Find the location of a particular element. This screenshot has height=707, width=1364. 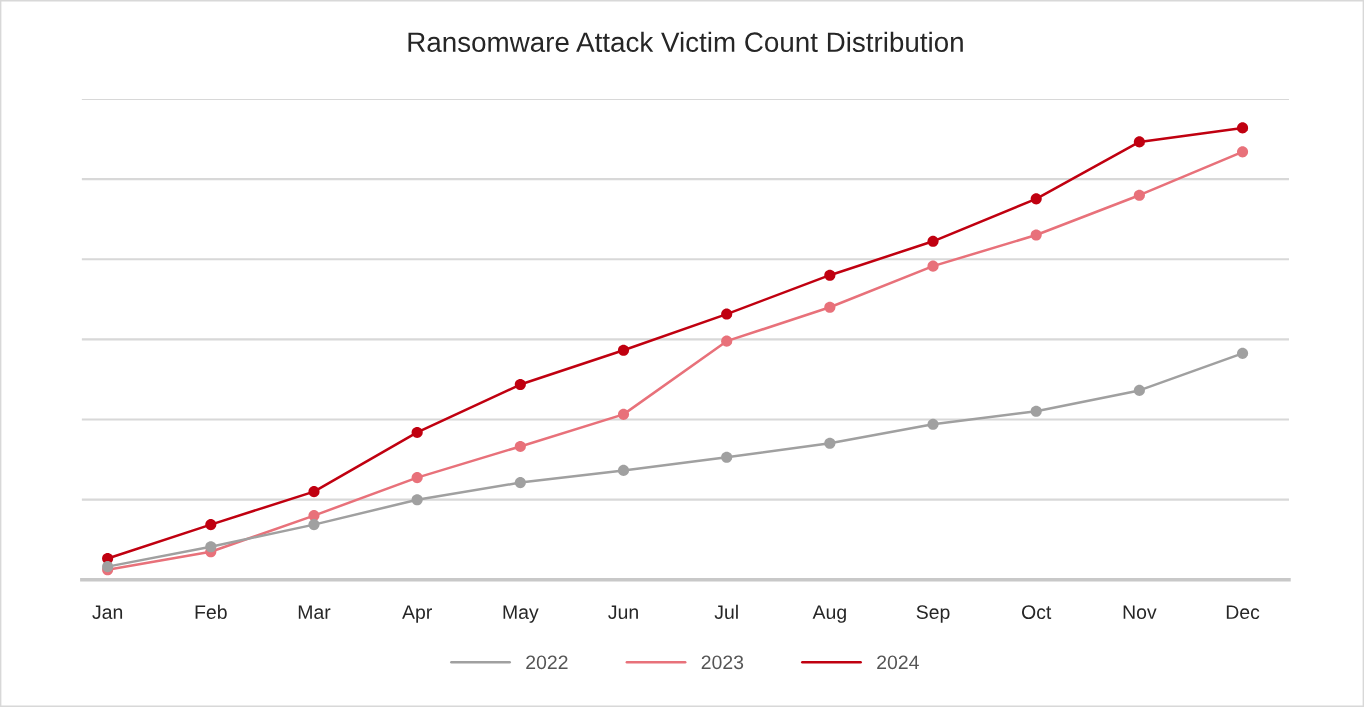

legend-label: 2023 is located at coordinates (722, 662).